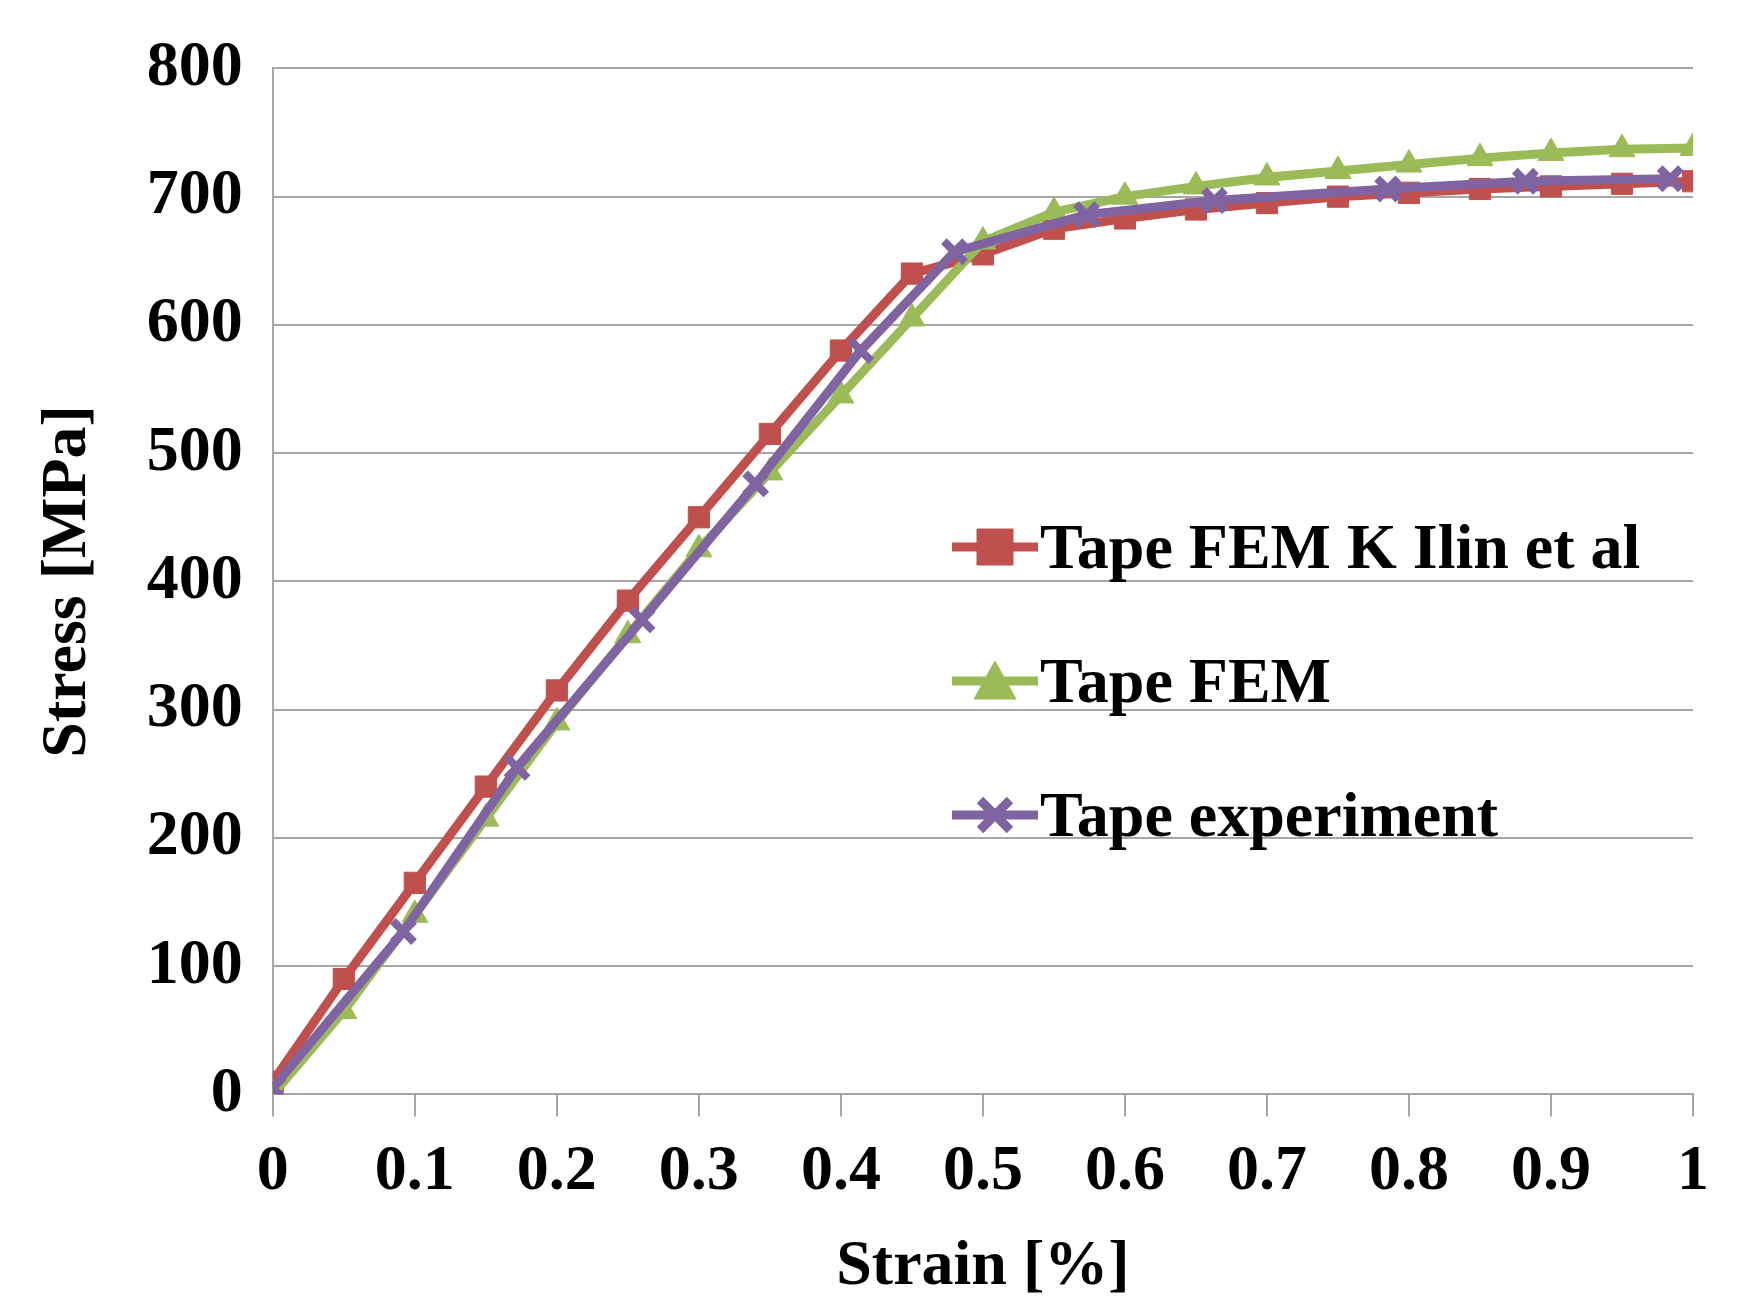  What do you see at coordinates (556, 1168) in the screenshot?
I see `x-tick-label: 0.2` at bounding box center [556, 1168].